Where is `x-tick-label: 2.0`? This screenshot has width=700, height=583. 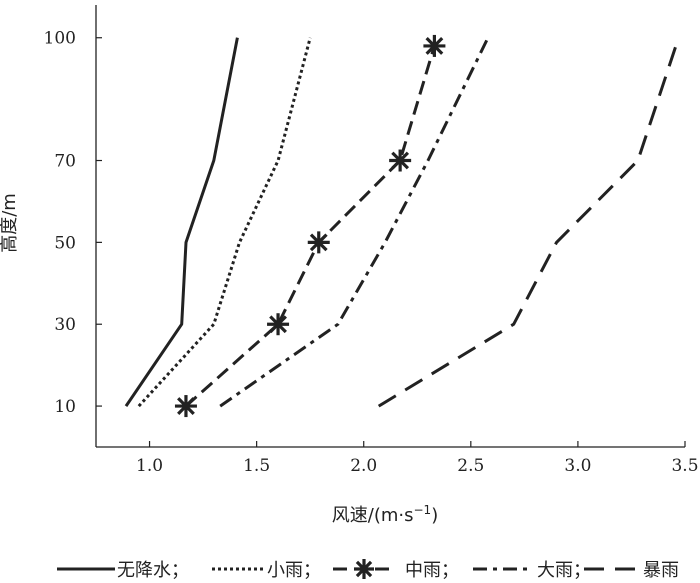
x-tick-label: 2.0 is located at coordinates (363, 466).